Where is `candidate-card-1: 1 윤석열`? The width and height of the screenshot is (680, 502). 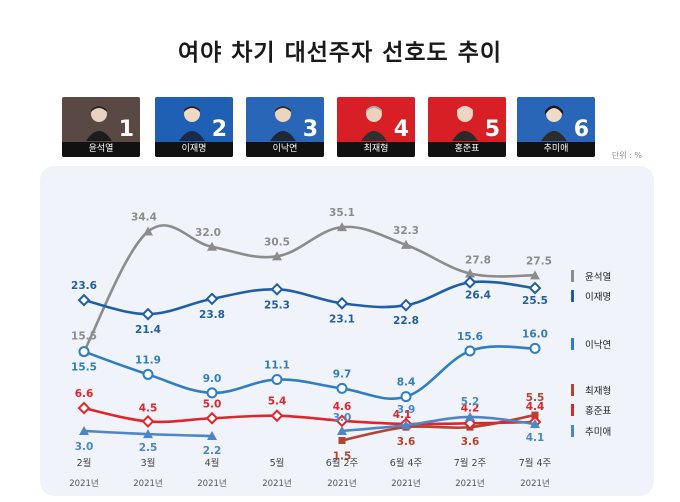 candidate-card-1: 1 윤석열 is located at coordinates (101, 127).